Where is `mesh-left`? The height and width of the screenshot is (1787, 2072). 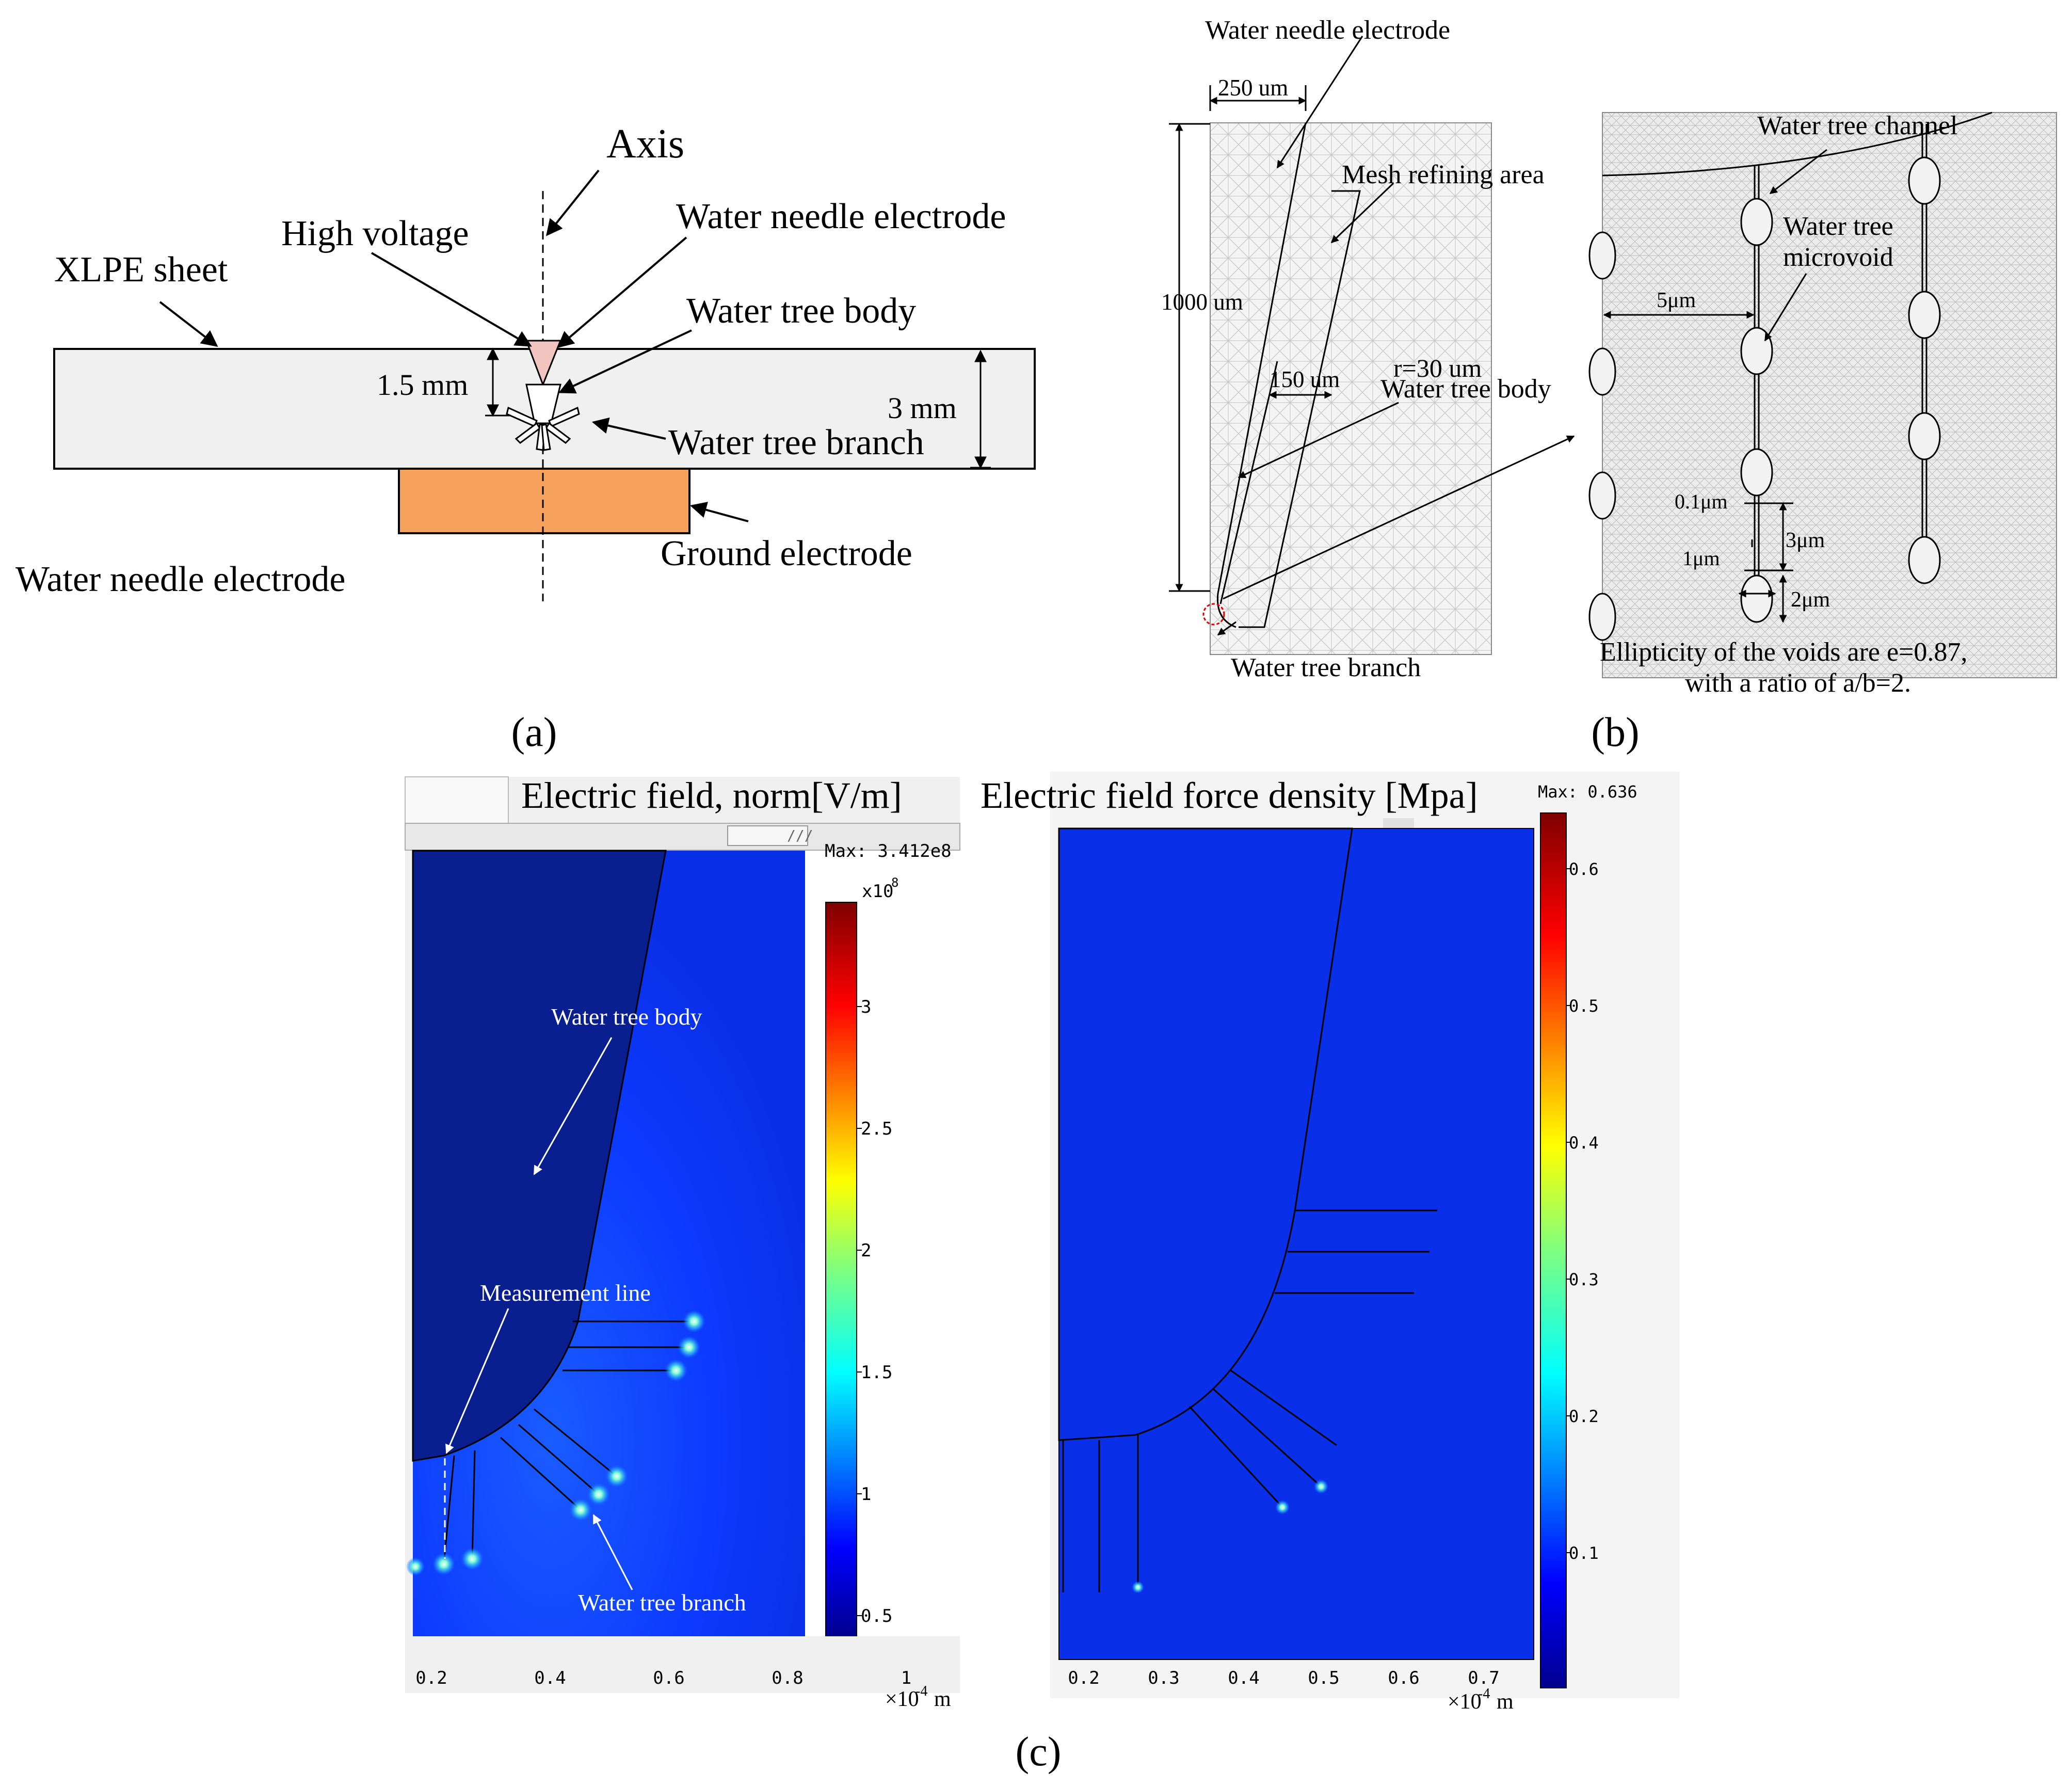 mesh-left is located at coordinates (1351, 389).